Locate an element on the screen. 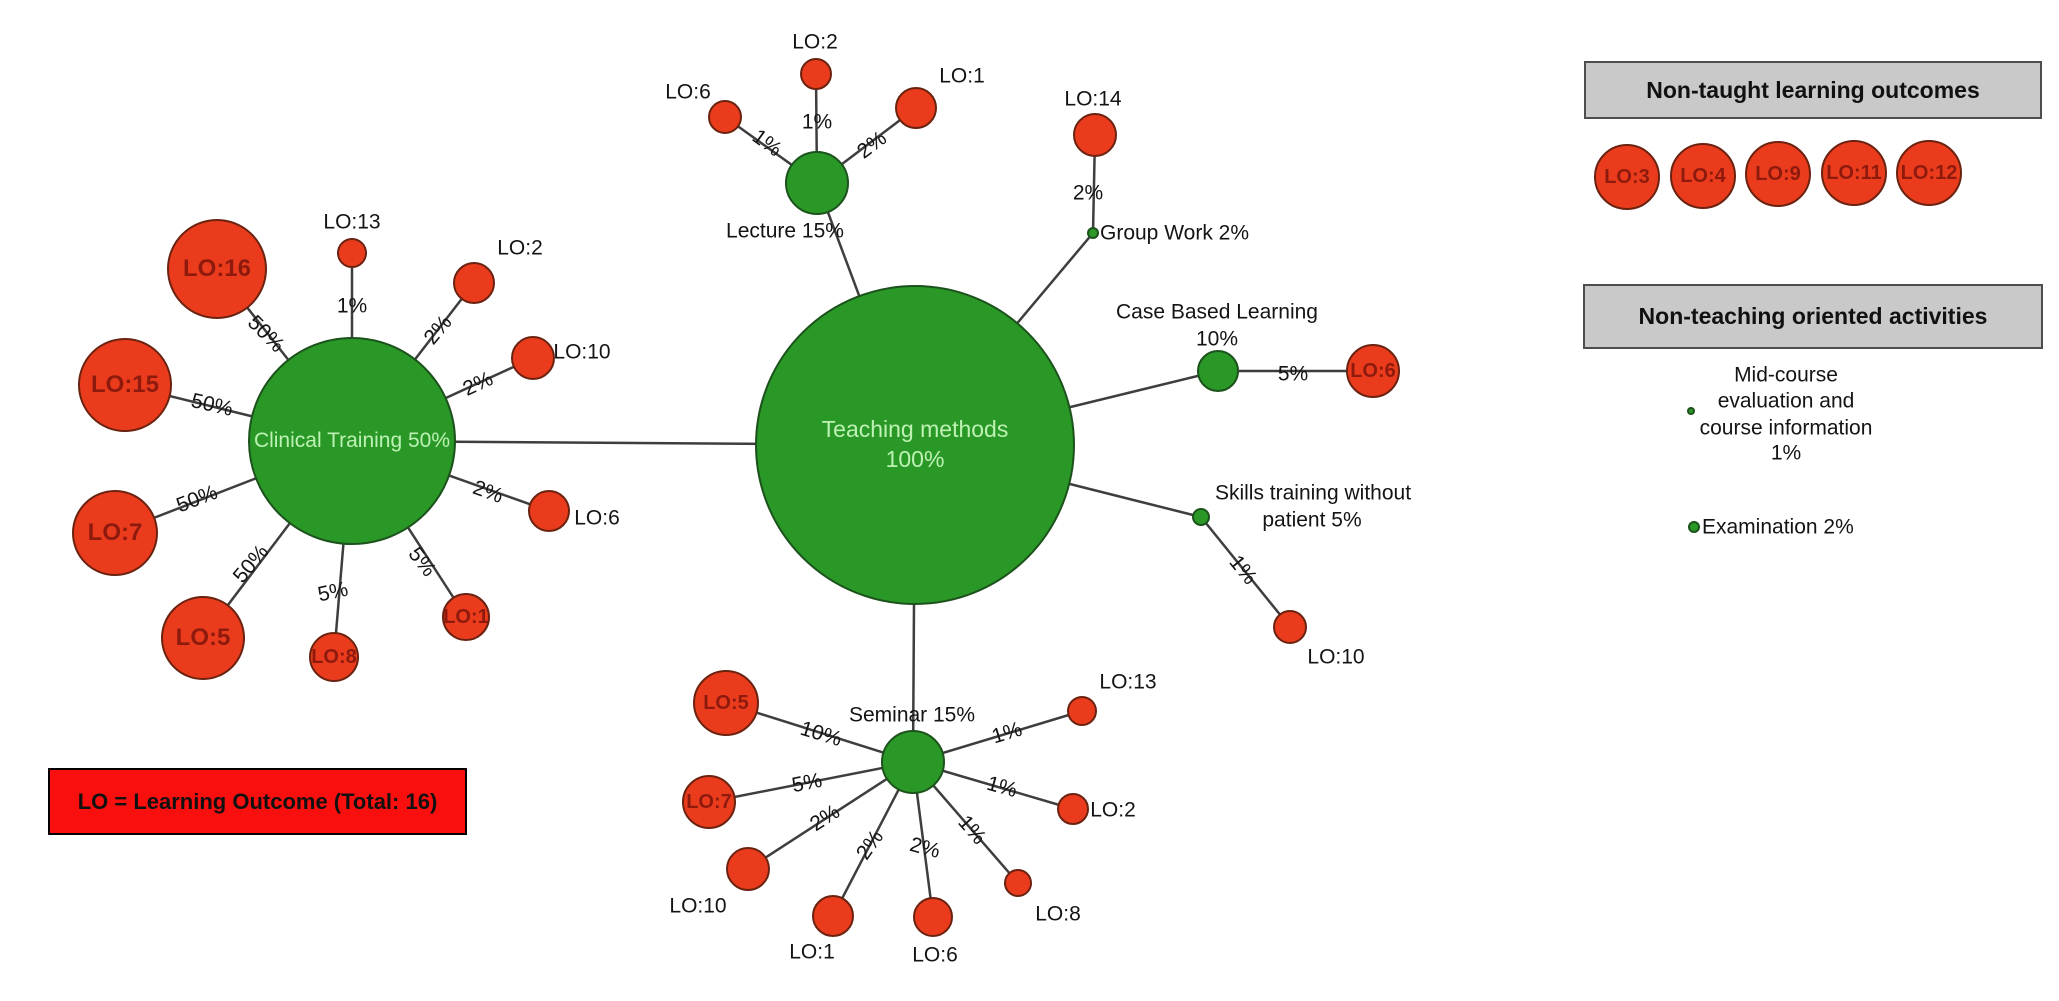 The width and height of the screenshot is (2059, 1001). legend-node-lo12: LO:12 is located at coordinates (1929, 173).